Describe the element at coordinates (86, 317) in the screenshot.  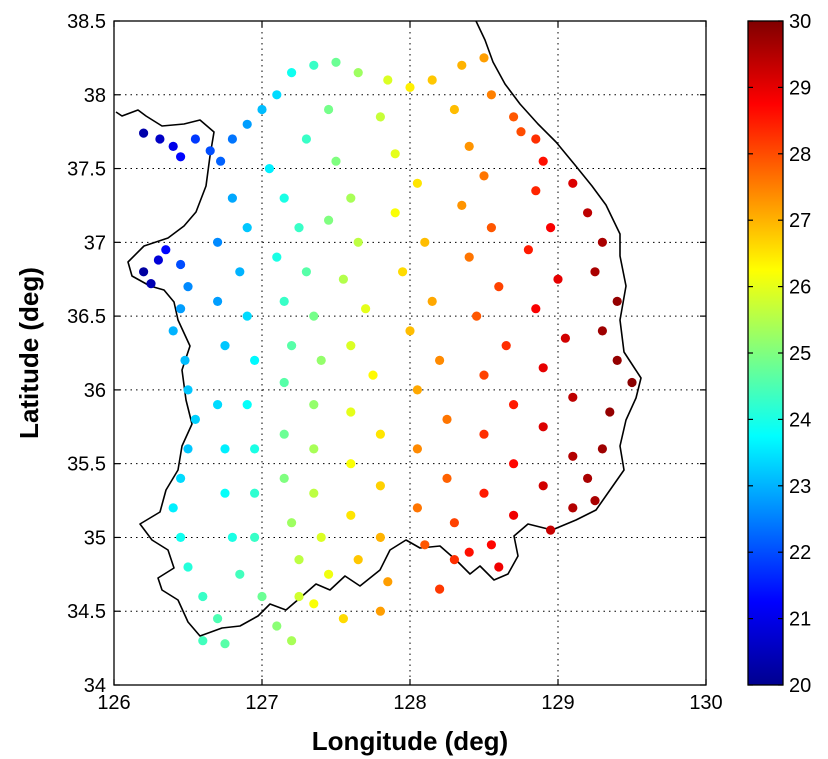
I see `y-tick-label: 36.5` at that location.